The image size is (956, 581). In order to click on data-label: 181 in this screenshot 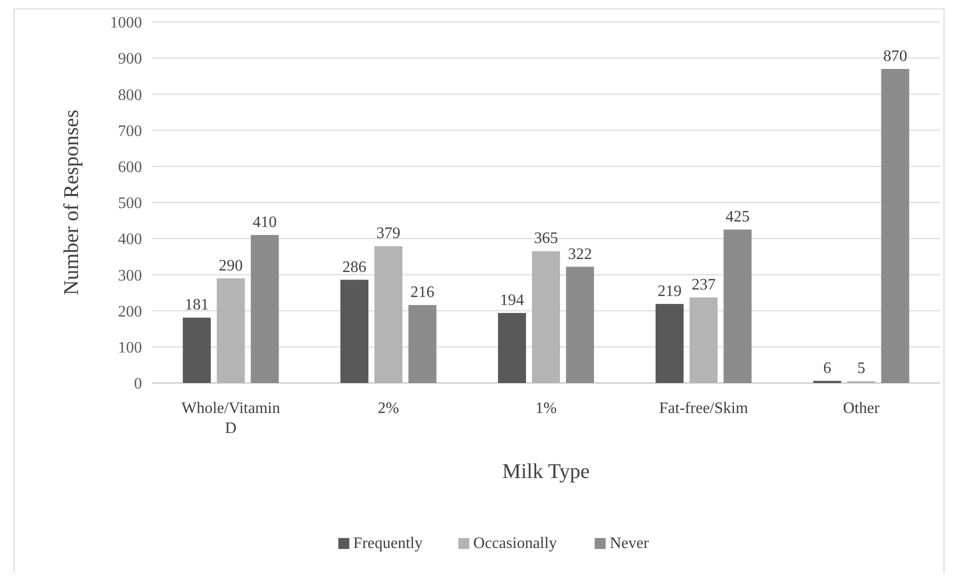, I will do `click(196, 305)`.